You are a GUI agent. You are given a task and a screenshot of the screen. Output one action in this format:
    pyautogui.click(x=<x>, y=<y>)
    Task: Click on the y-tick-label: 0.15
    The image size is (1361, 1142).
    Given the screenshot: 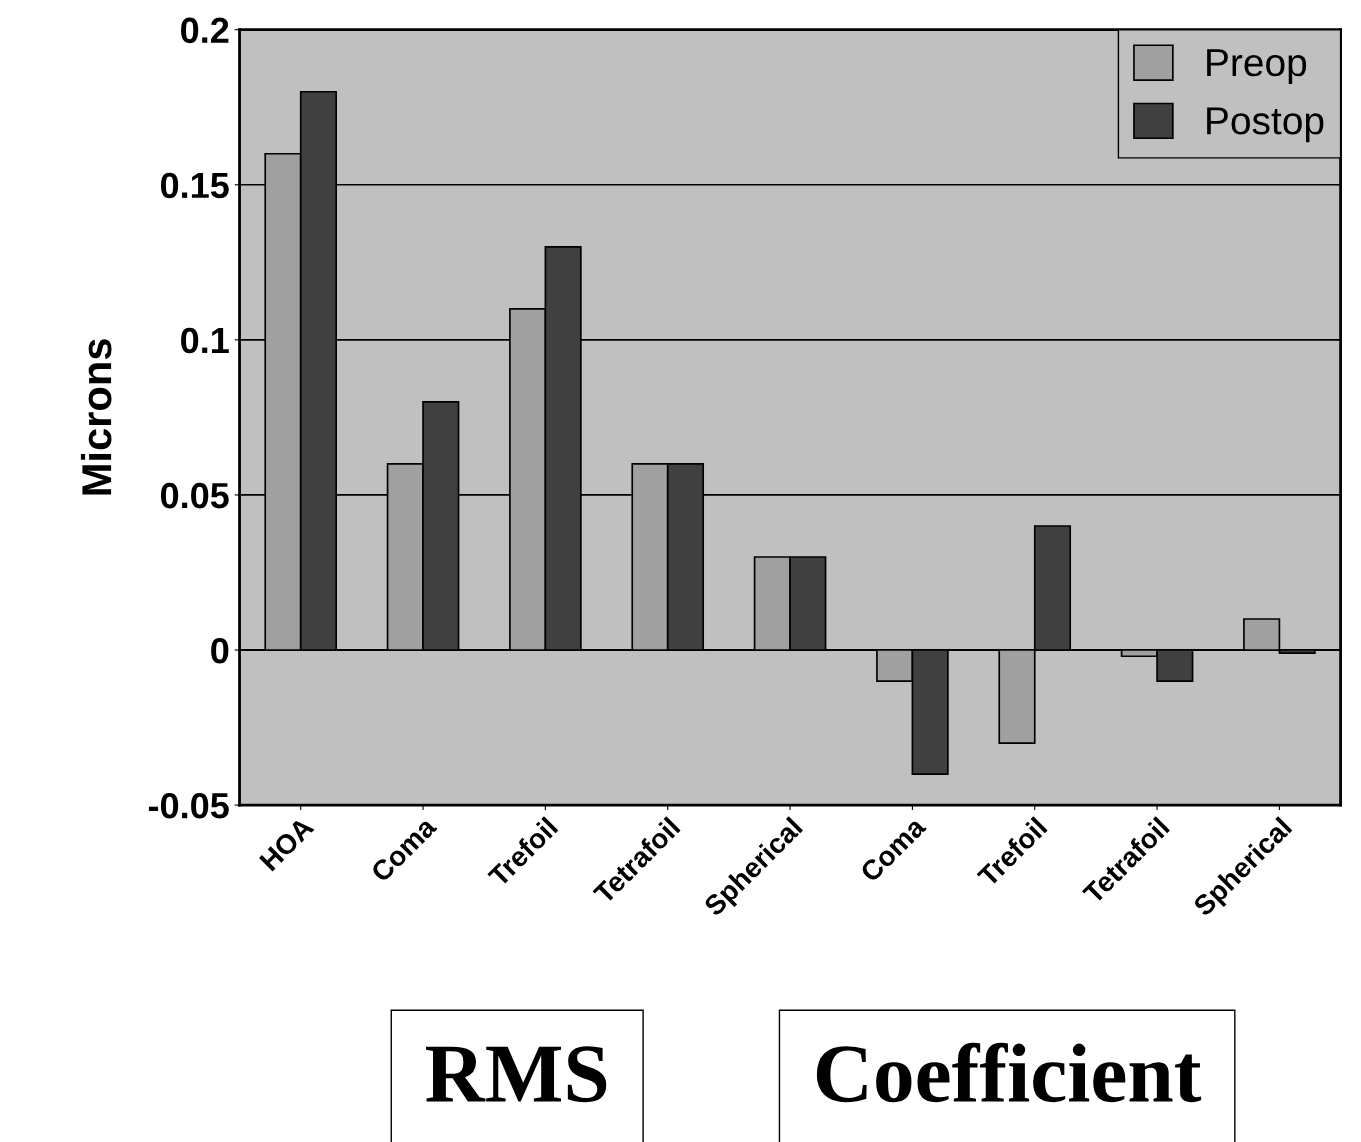 What is the action you would take?
    pyautogui.click(x=194, y=185)
    